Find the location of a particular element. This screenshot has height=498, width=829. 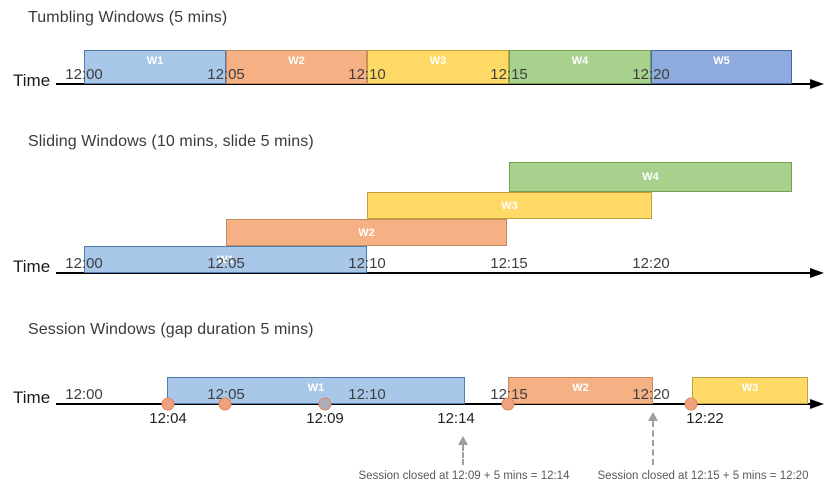

sliding-tick-12-15: 12:15 is located at coordinates (509, 263).